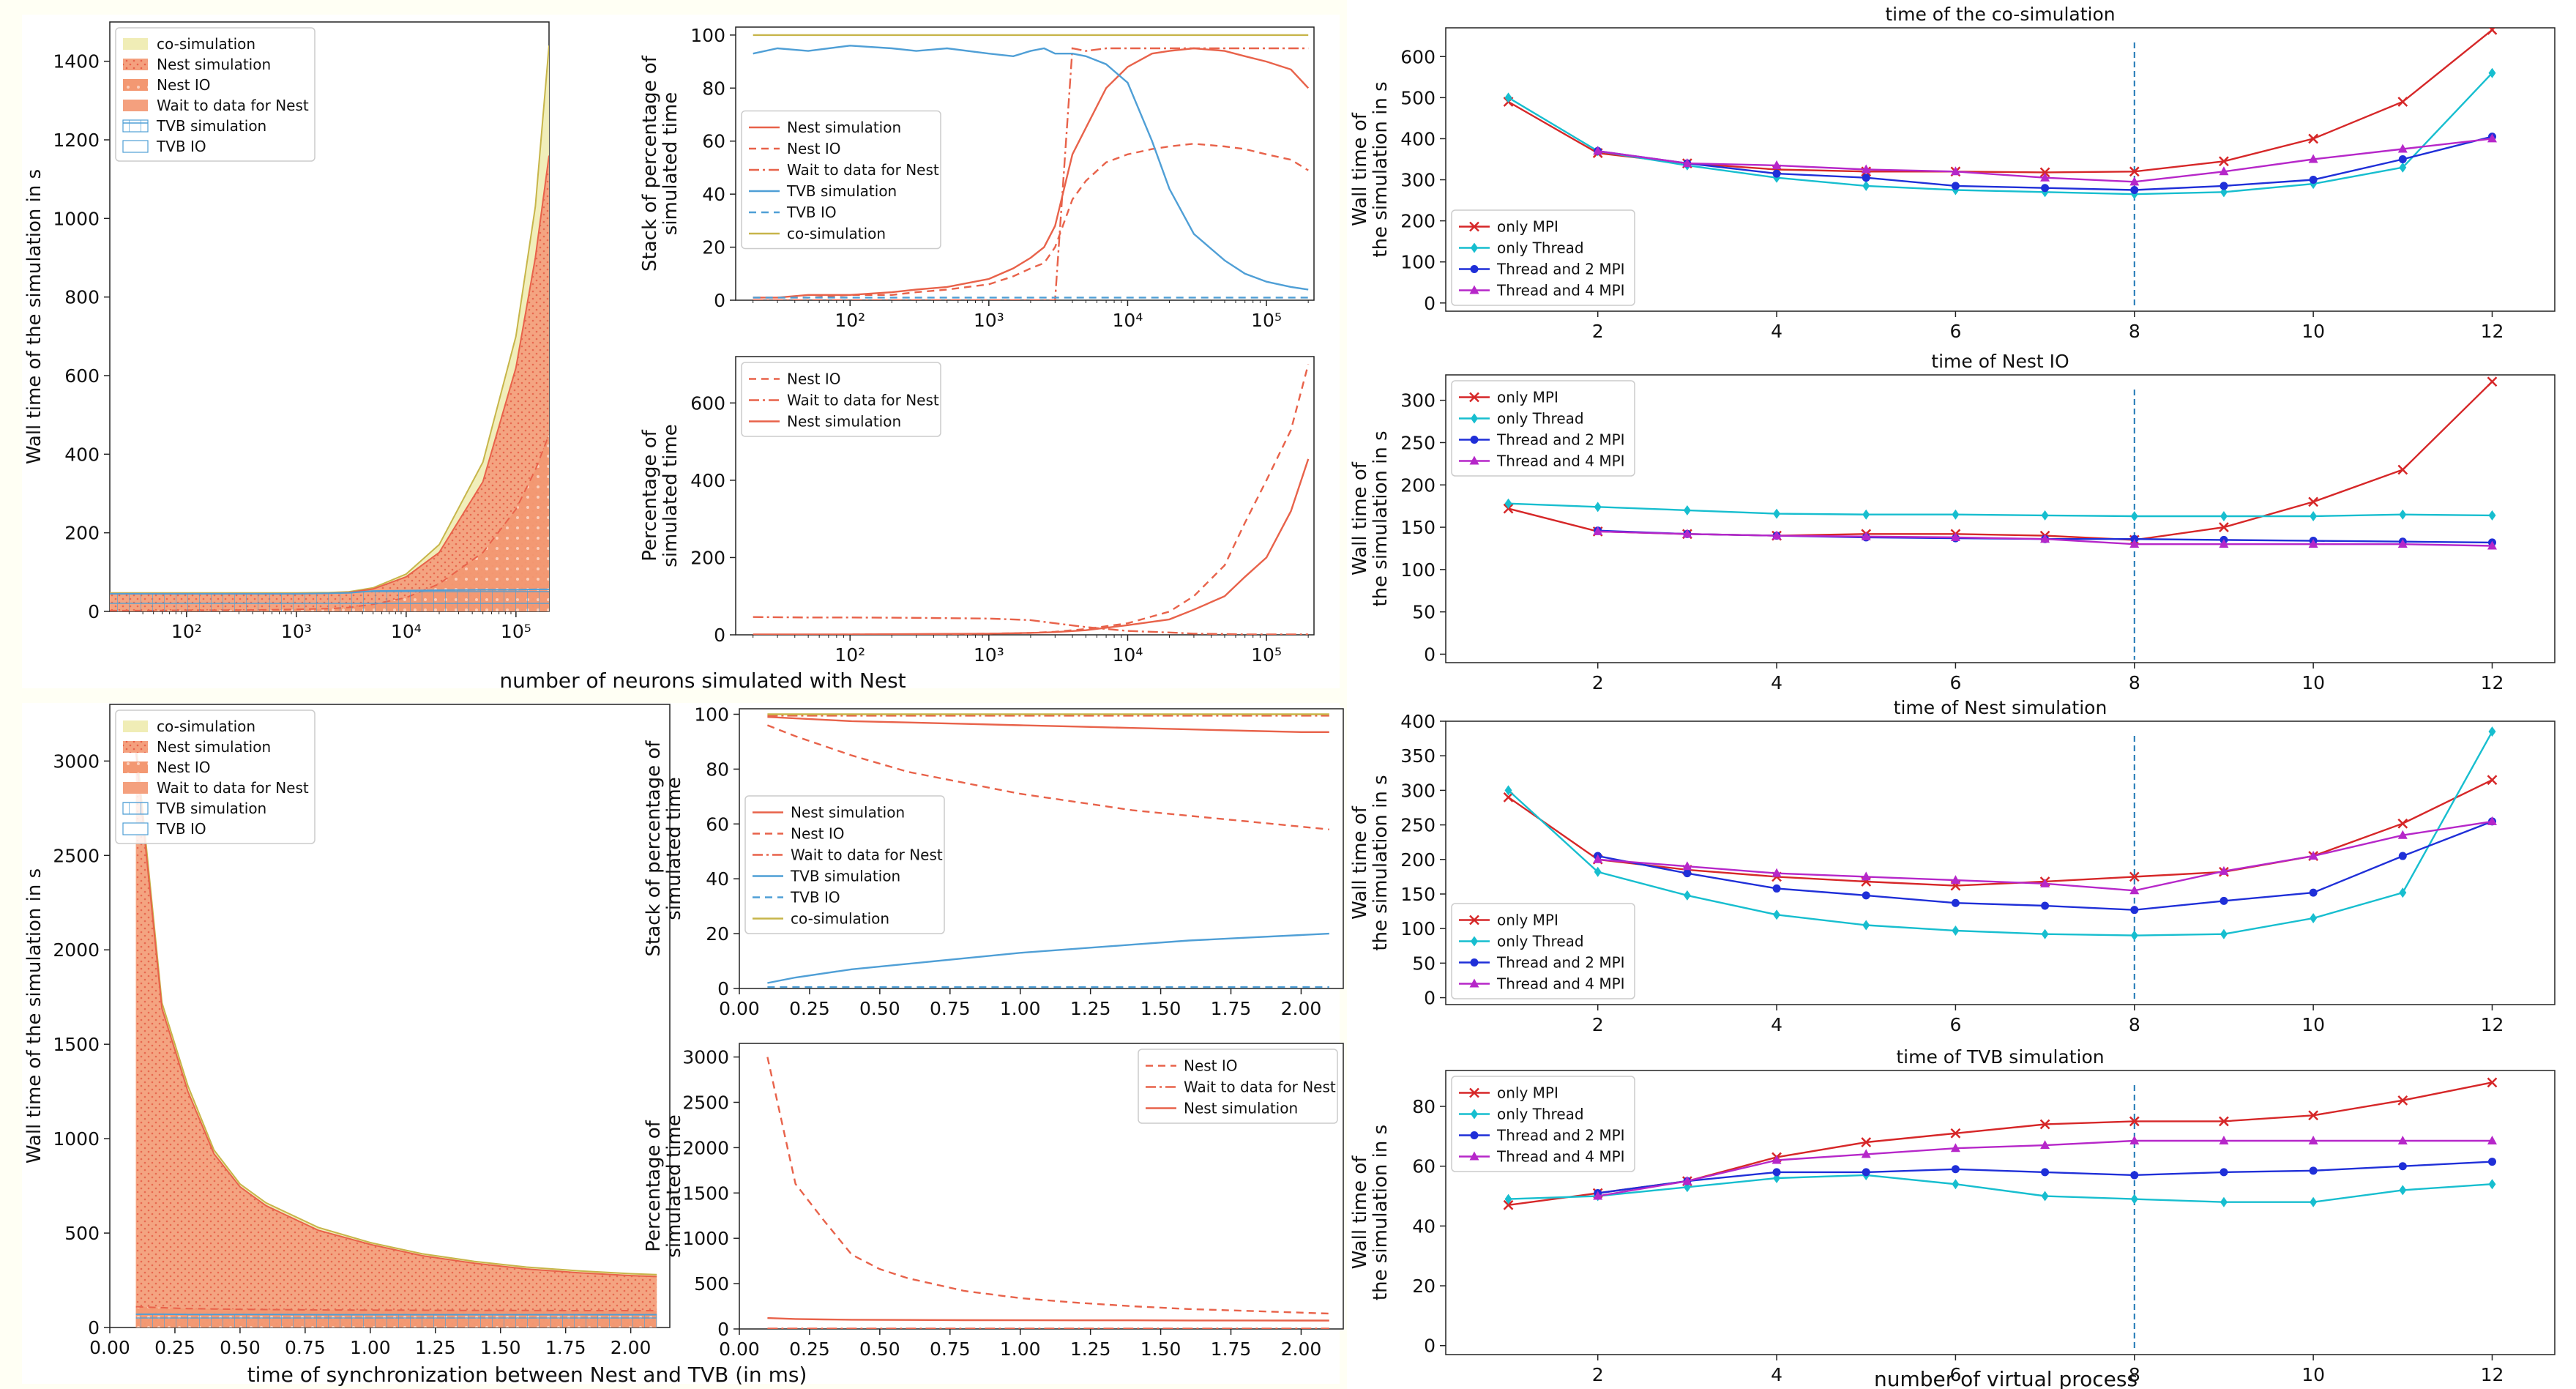 The image size is (2576, 1389). I want to click on y-tick-label: 350, so click(1418, 756).